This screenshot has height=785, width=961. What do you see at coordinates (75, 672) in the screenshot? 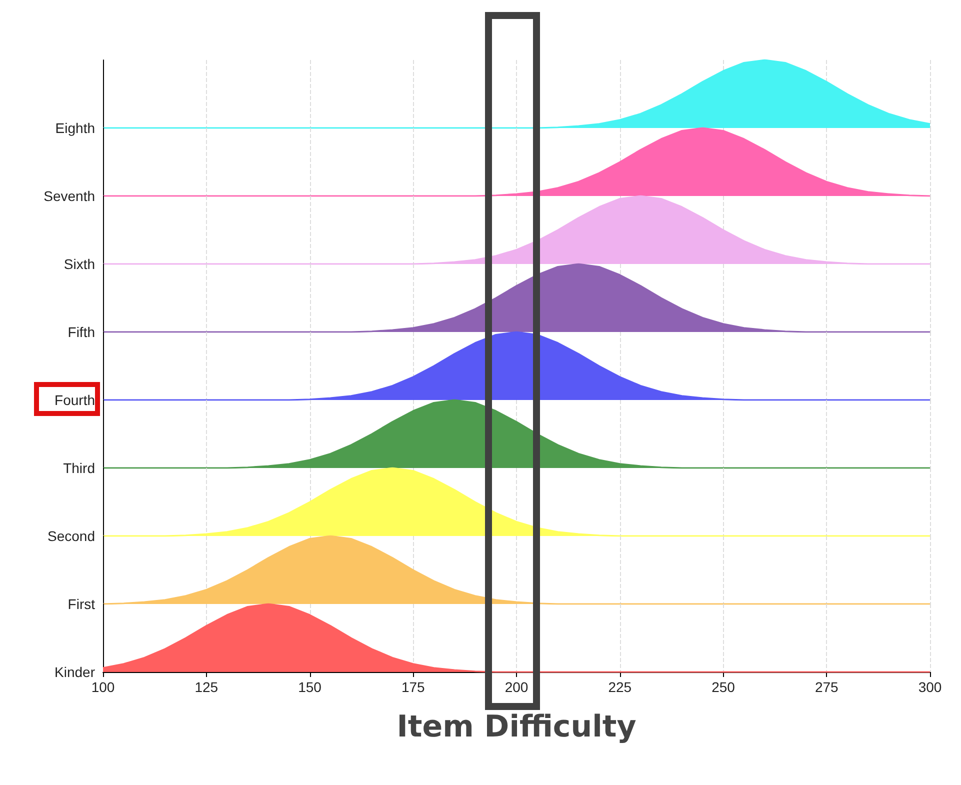
I see `y-axis-title: Kinder` at bounding box center [75, 672].